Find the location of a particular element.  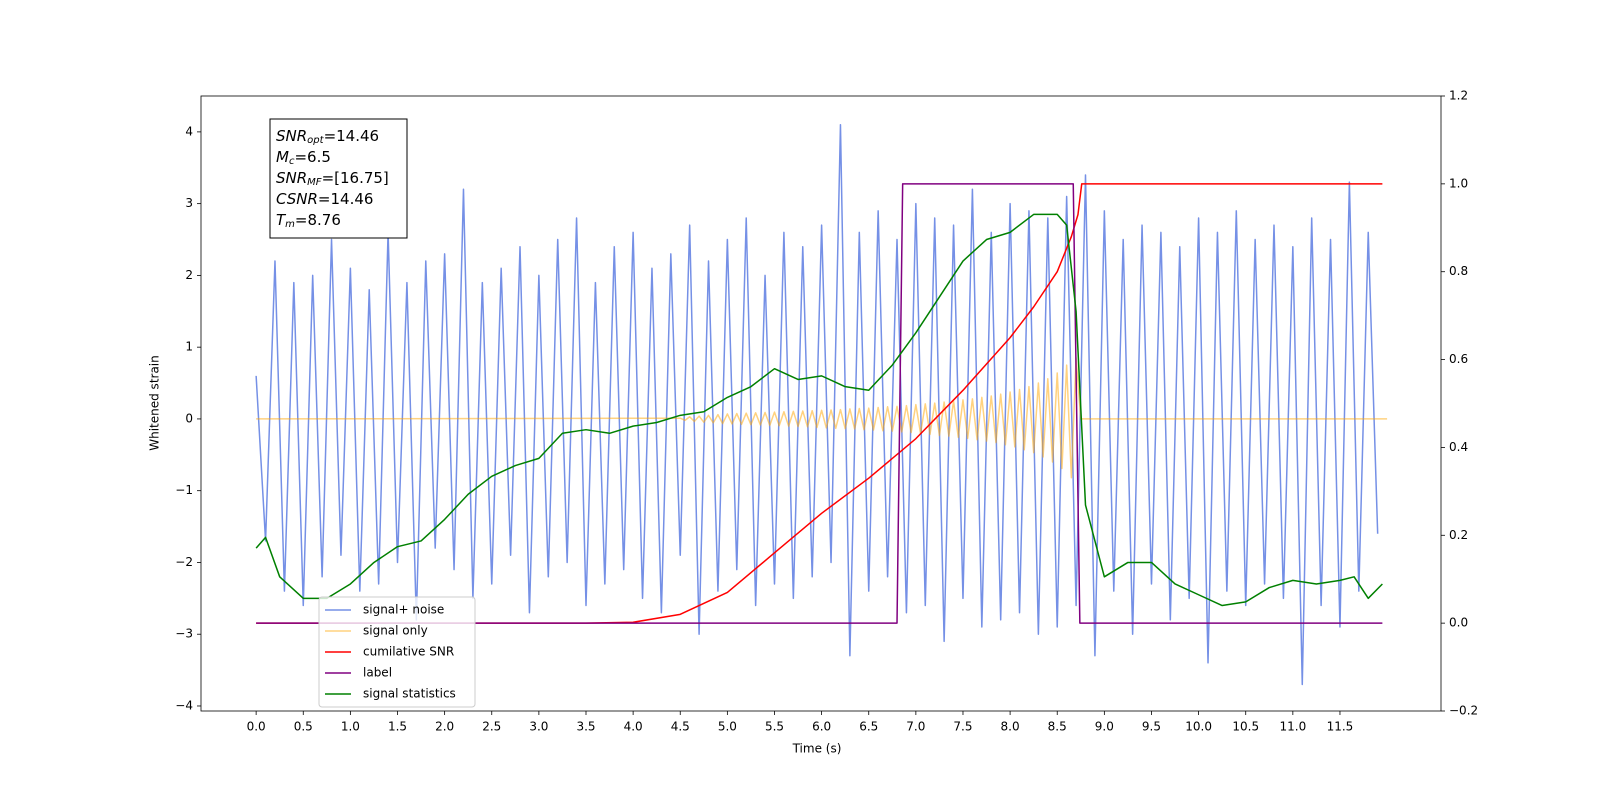

x-tick-label: 4.5 is located at coordinates (680, 727).